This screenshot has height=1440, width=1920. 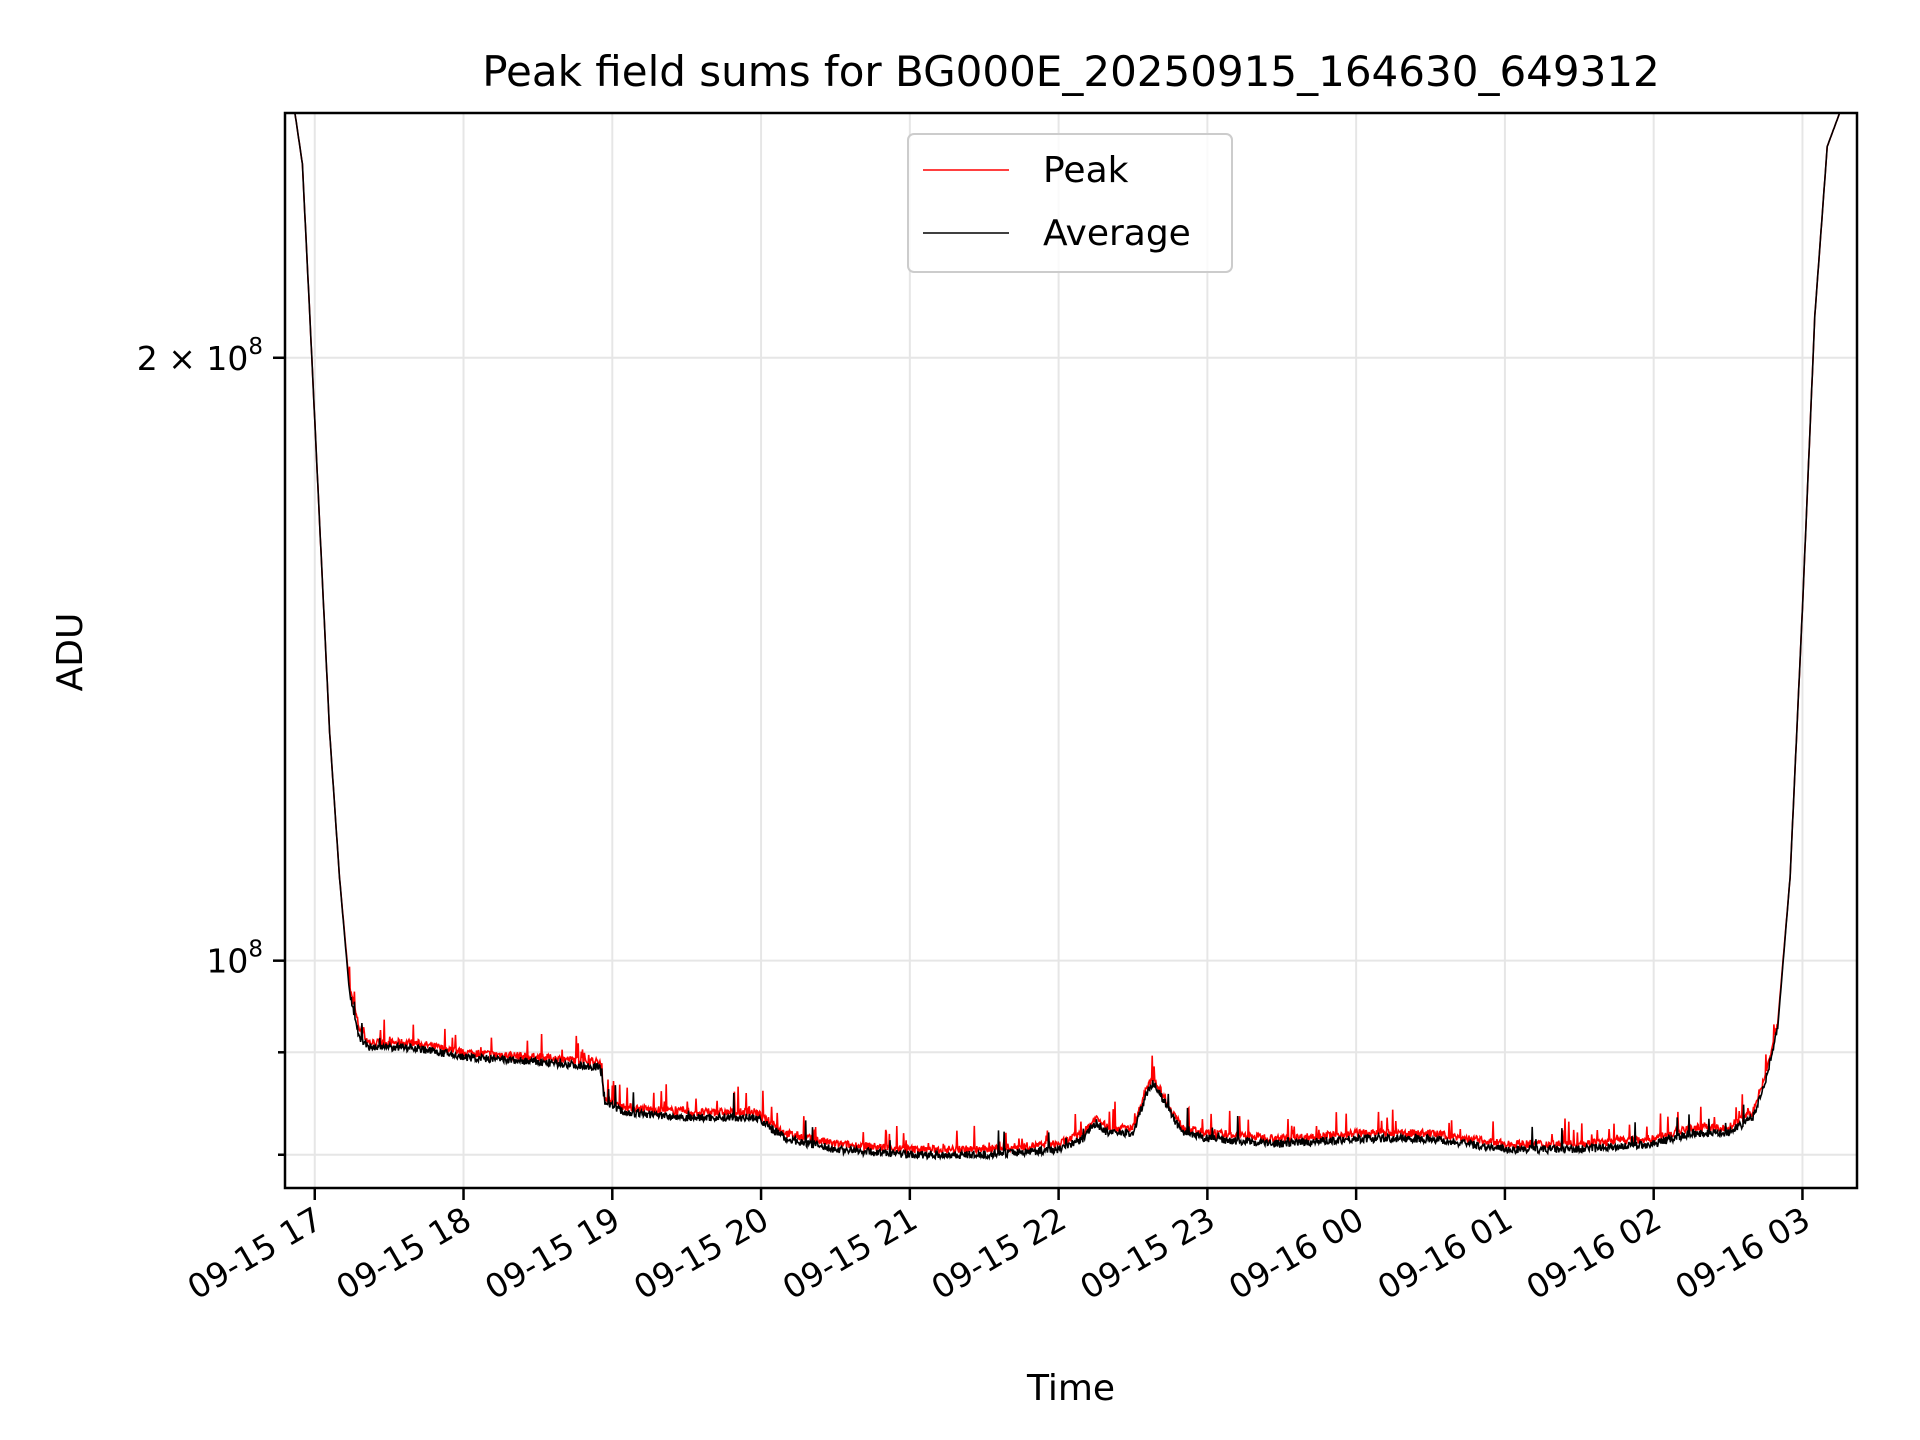 What do you see at coordinates (1086, 170) in the screenshot?
I see `legend-peak-label: Peak` at bounding box center [1086, 170].